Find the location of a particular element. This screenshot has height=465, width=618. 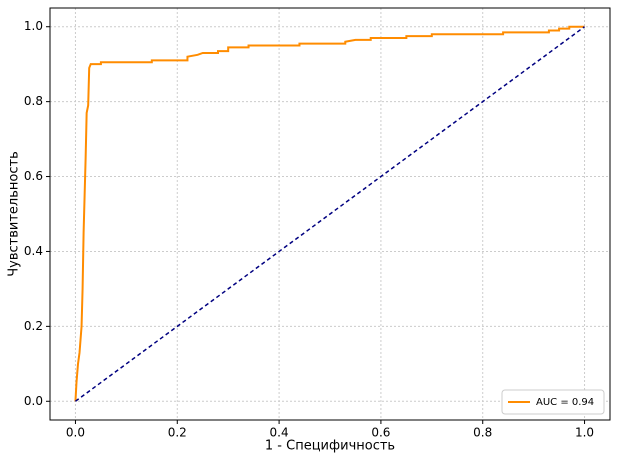

x-tick-label: 0.6 is located at coordinates (380, 433).